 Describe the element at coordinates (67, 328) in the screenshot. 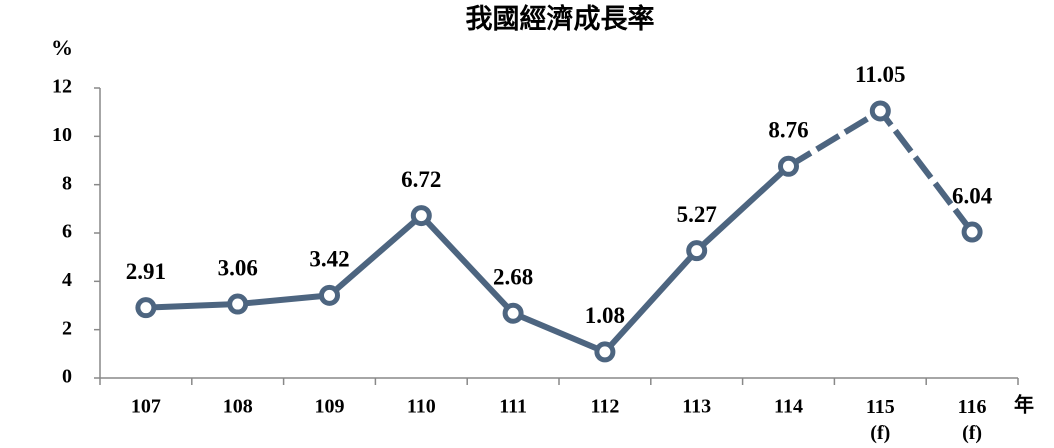

I see `y-tick-label: 2` at that location.